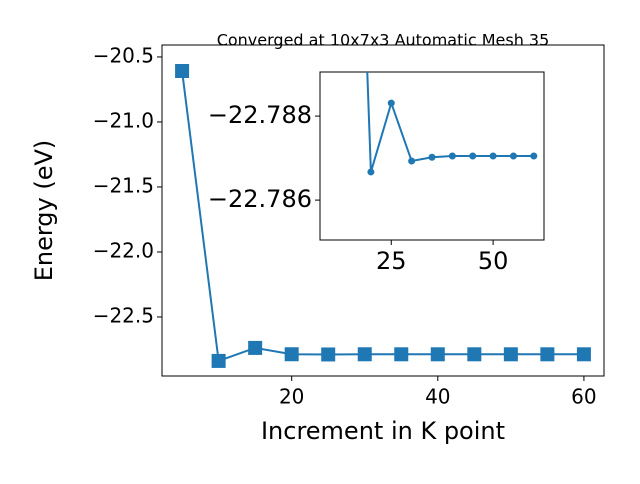 Image resolution: width=640 pixels, height=484 pixels. What do you see at coordinates (383, 431) in the screenshot?
I see `x-axis-label: Increment in K point` at bounding box center [383, 431].